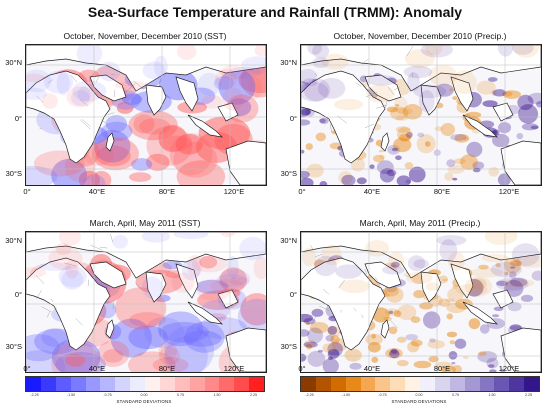 Image resolution: width=550 pixels, height=408 pixels. I want to click on map-precip-mam-svg, so click(421, 302).